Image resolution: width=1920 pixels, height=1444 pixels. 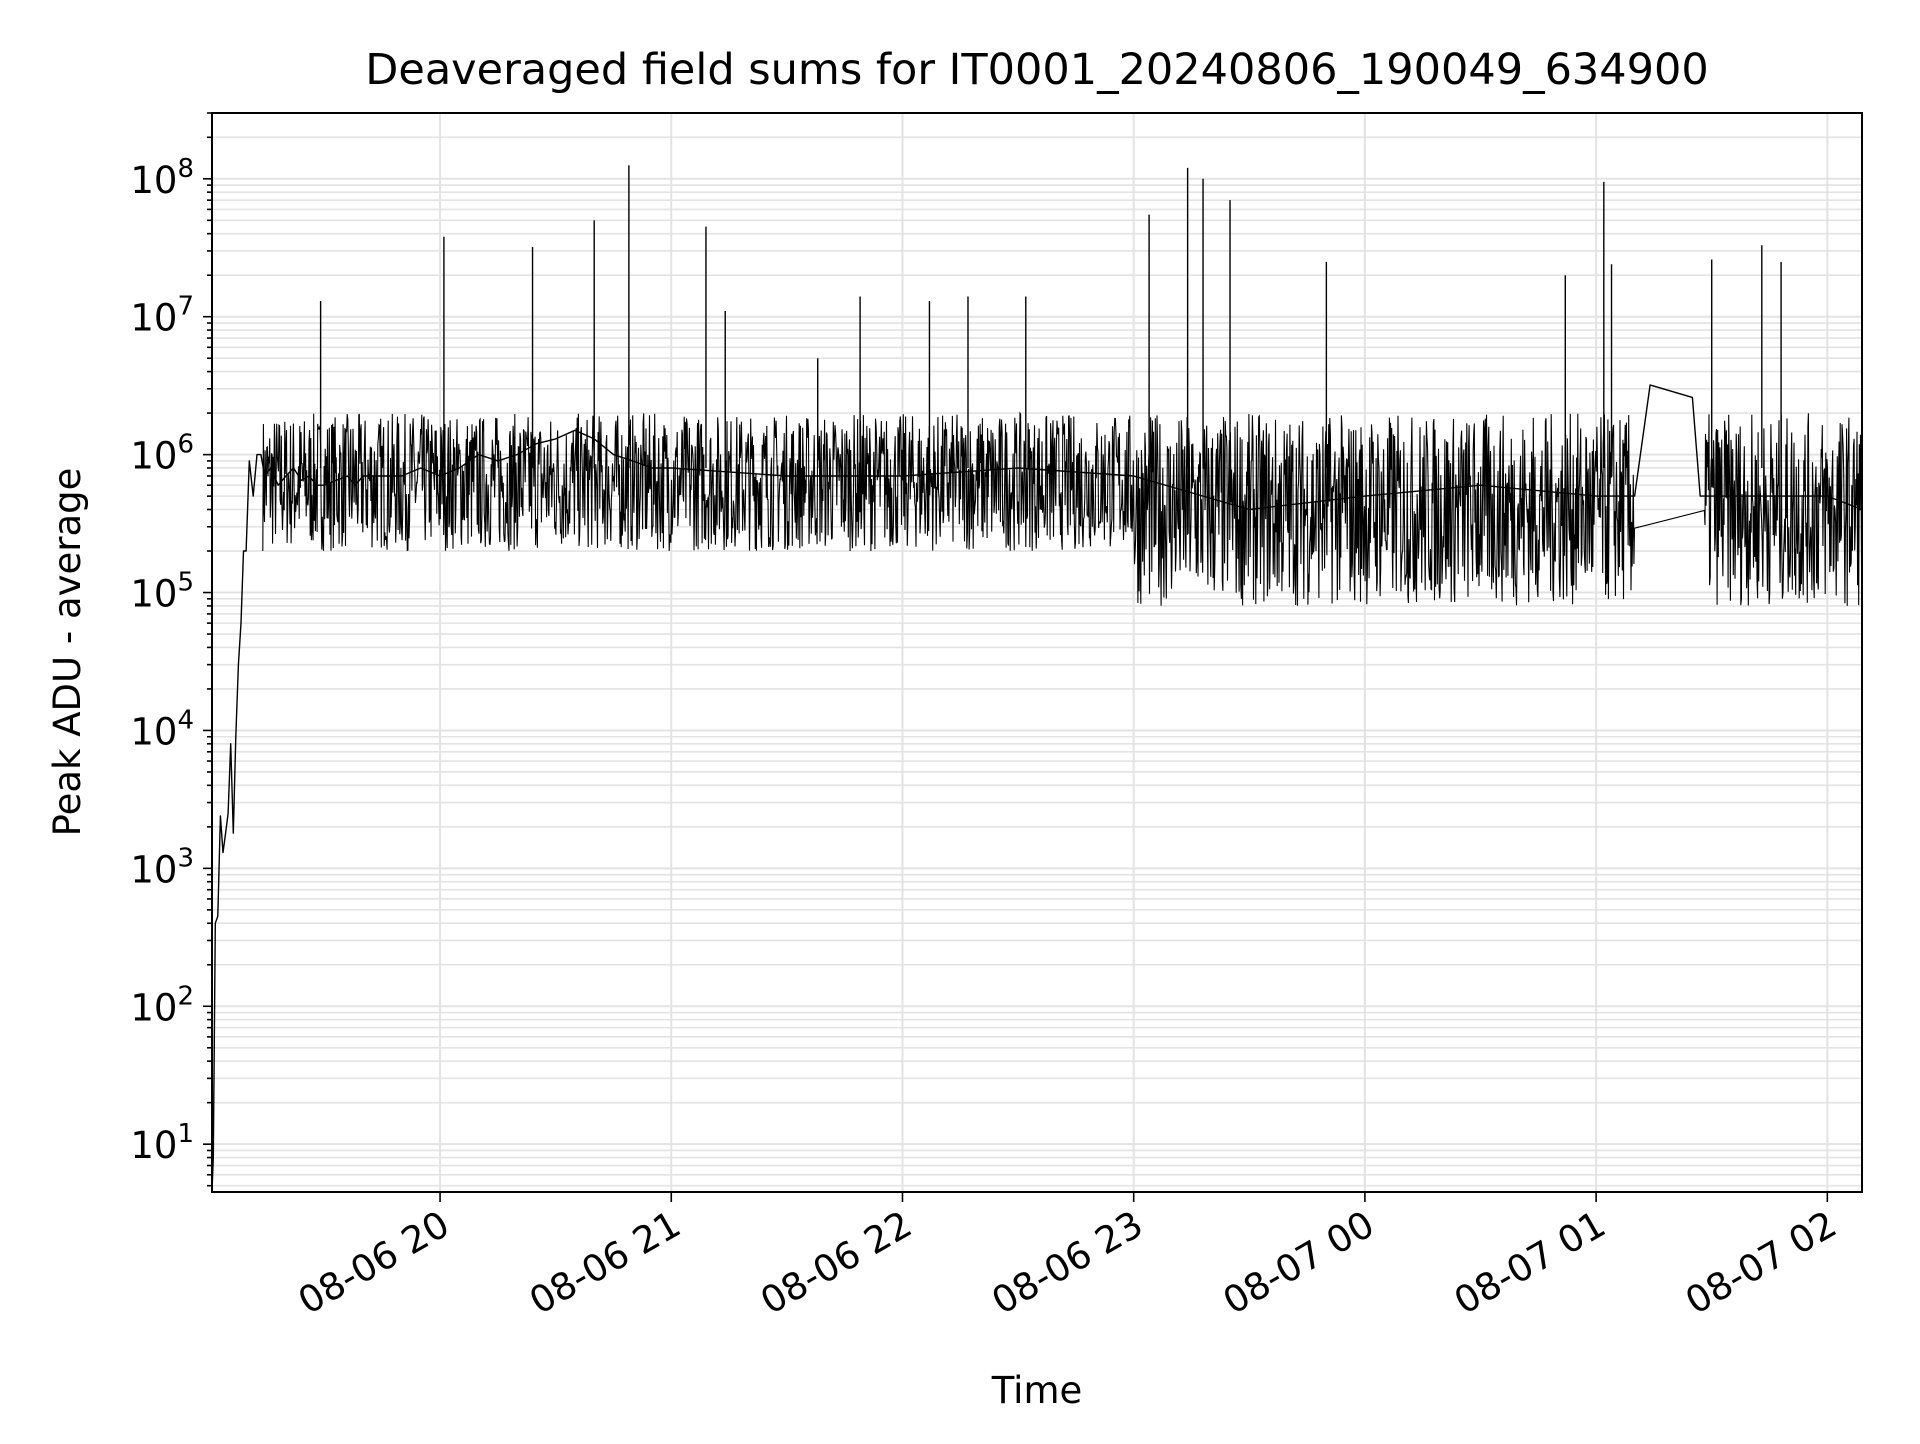 I want to click on y-tick-label: 106, so click(x=162, y=454).